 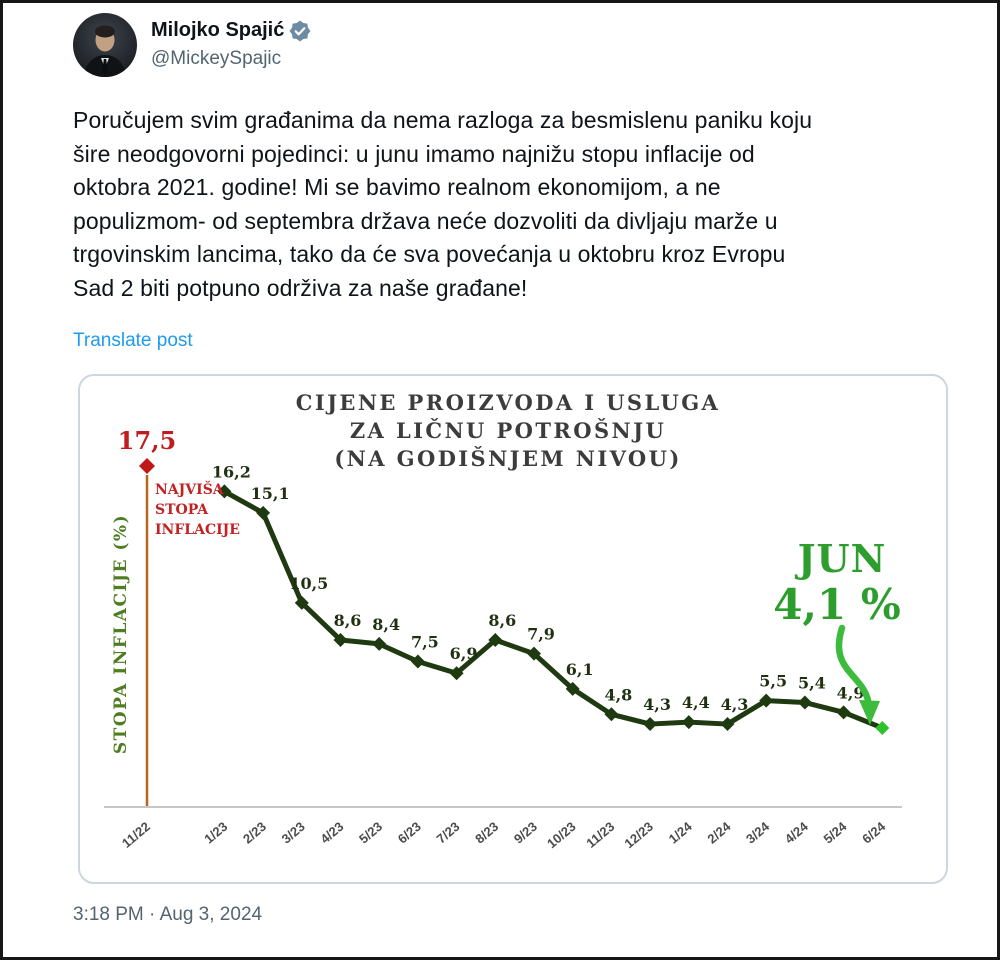 I want to click on x-tick-label: 11/22, so click(x=136, y=835).